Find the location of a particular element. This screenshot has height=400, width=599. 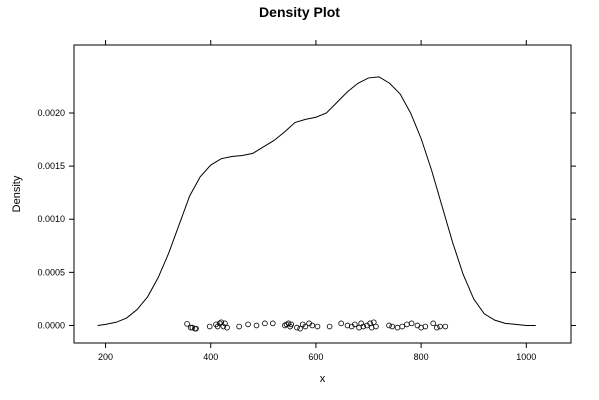

x-tick-label: 800 is located at coordinates (421, 357).